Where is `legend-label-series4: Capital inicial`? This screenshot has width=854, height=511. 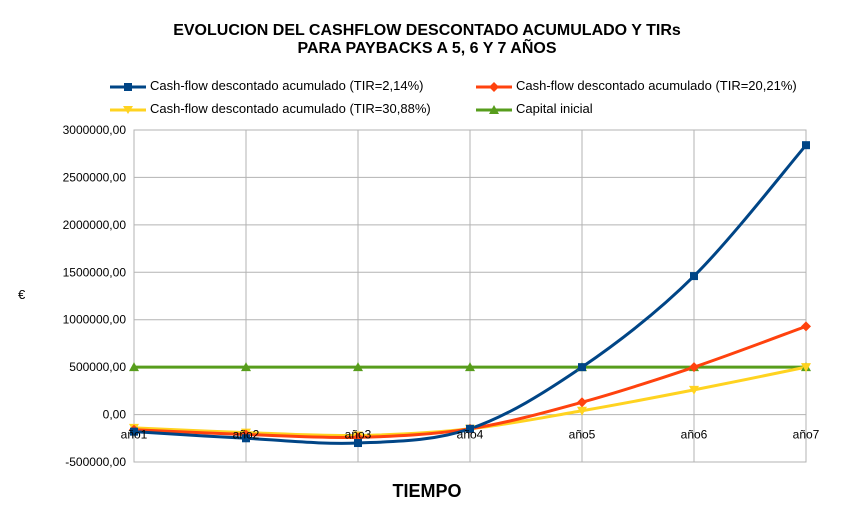 legend-label-series4: Capital inicial is located at coordinates (554, 108).